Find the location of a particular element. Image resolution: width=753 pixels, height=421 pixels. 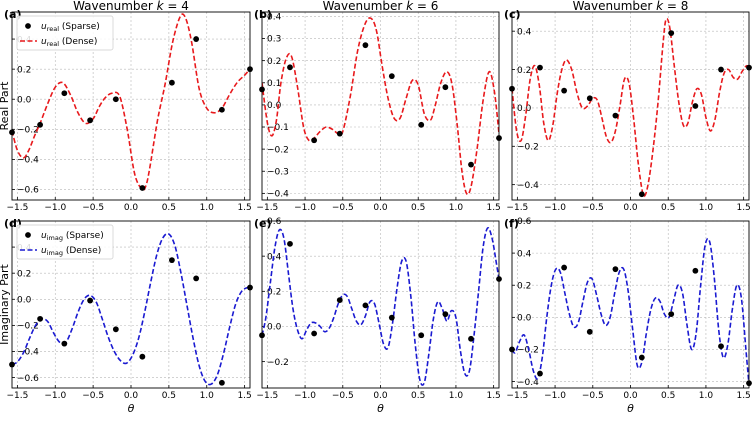

y-tick-label: 0.3 is located at coordinates (274, 40).